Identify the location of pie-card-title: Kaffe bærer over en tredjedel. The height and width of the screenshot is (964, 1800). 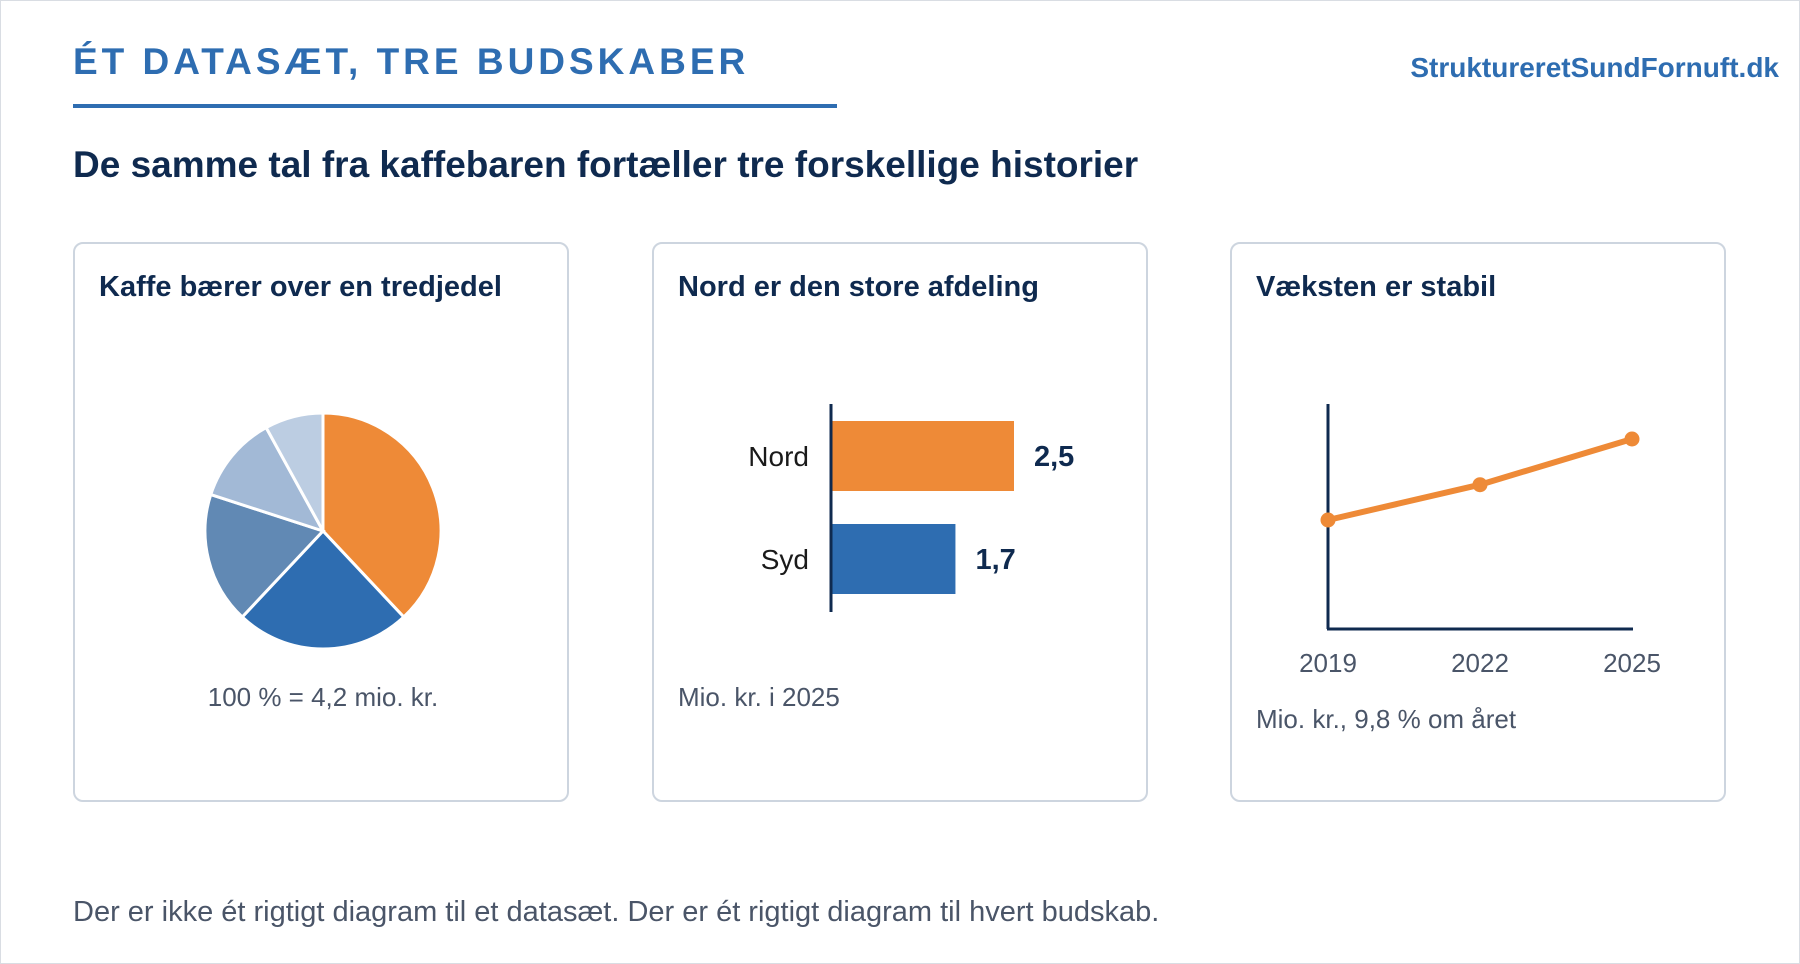
(300, 287).